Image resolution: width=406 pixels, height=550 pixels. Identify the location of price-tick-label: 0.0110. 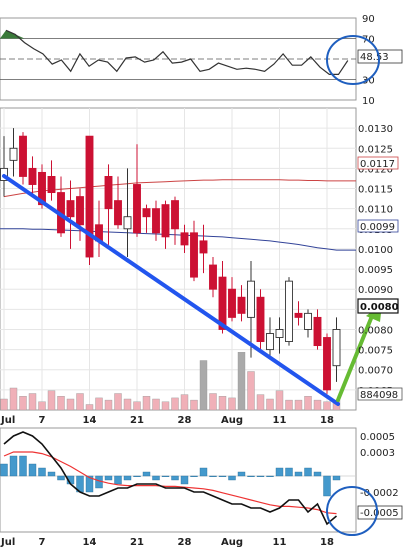
(375, 210).